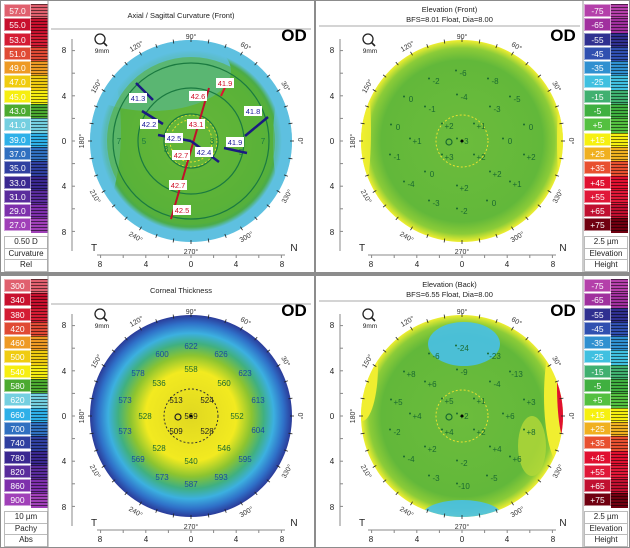  What do you see at coordinates (198, 96) in the screenshot?
I see `steep-value-box` at bounding box center [198, 96].